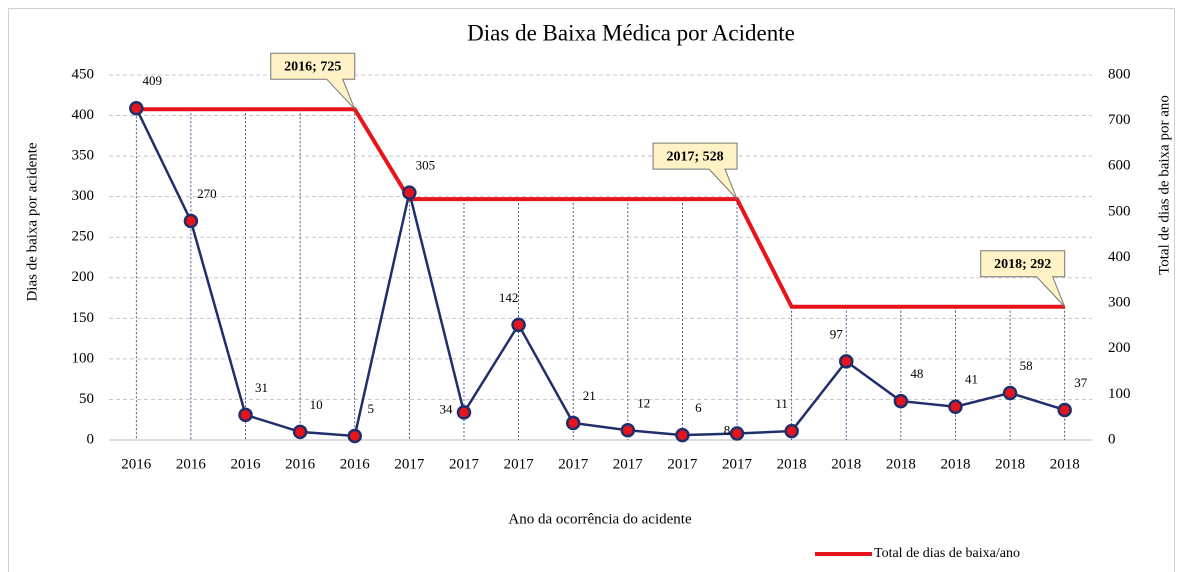 Image resolution: width=1183 pixels, height=572 pixels. What do you see at coordinates (83, 115) in the screenshot?
I see `y-tick-label: 400` at bounding box center [83, 115].